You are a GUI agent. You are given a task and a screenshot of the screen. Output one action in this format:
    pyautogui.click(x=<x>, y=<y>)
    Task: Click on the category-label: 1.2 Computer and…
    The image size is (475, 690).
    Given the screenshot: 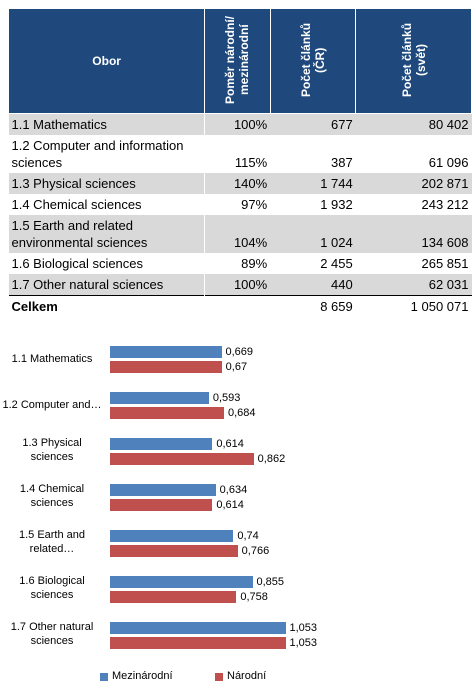 What is the action you would take?
    pyautogui.click(x=52, y=405)
    